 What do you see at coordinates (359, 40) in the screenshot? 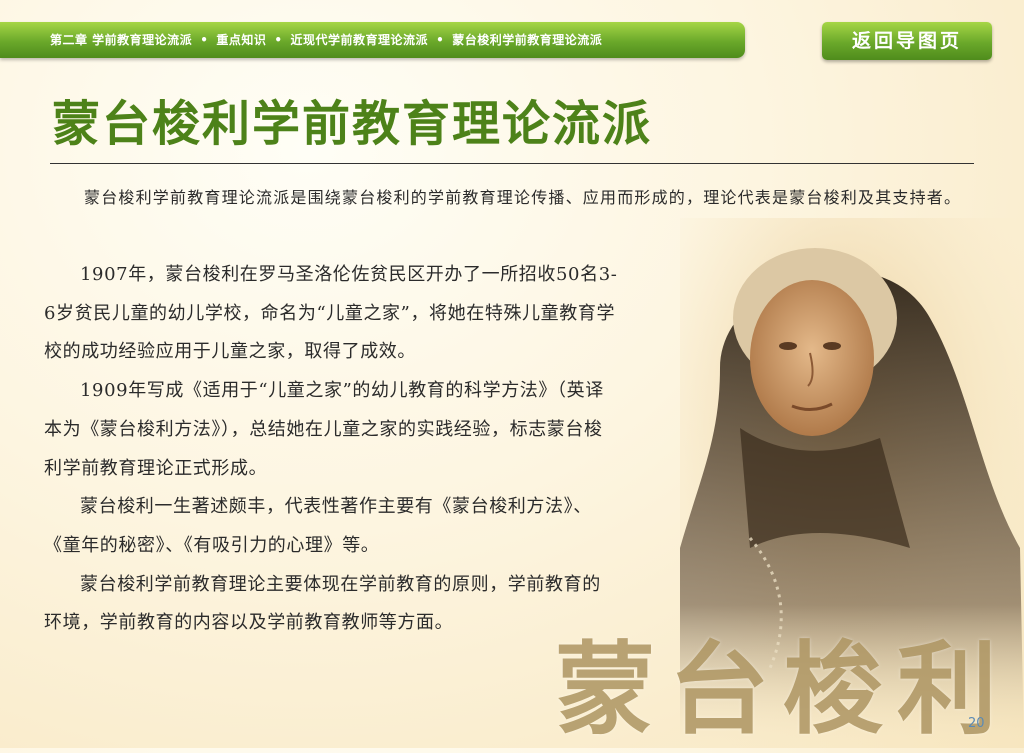
I see `breadcrumb-item-modern-schools: 近现代学前教育理论流派` at bounding box center [359, 40].